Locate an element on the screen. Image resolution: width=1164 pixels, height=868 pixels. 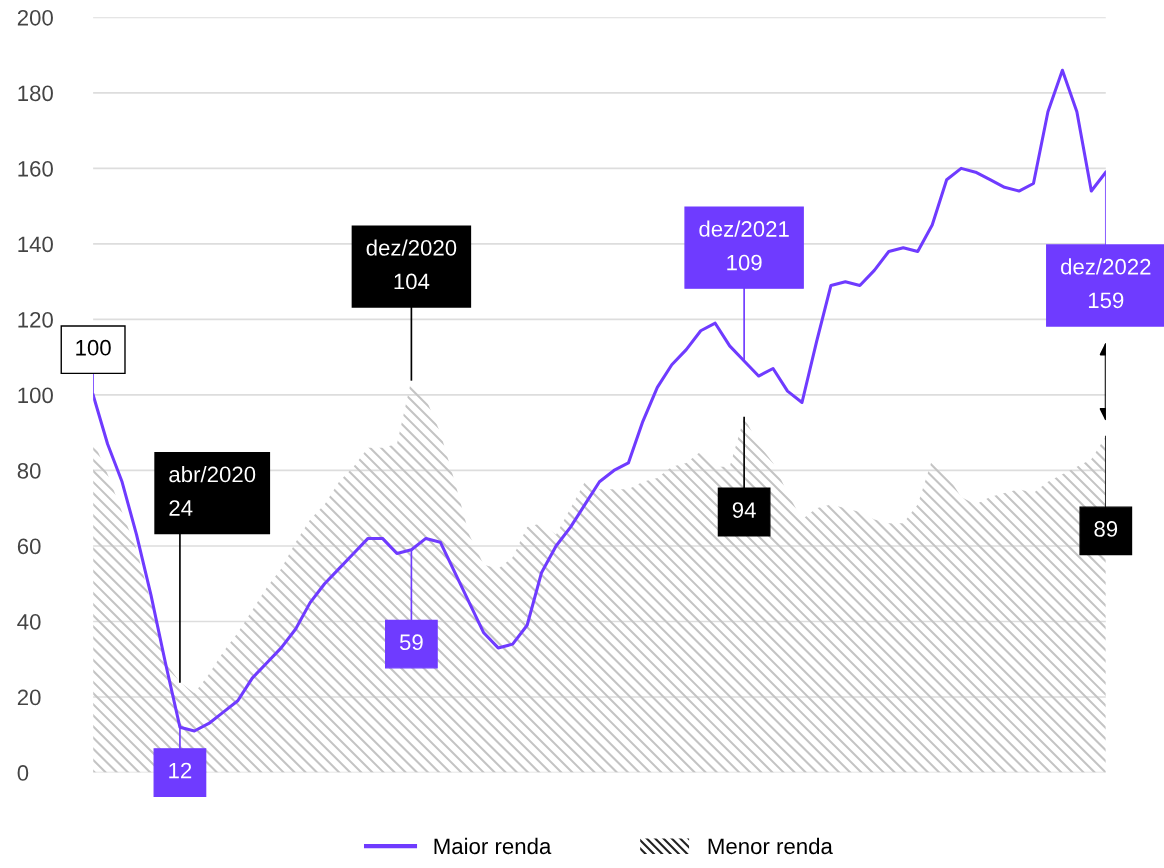
annotation: dez/2020 is located at coordinates (411, 247).